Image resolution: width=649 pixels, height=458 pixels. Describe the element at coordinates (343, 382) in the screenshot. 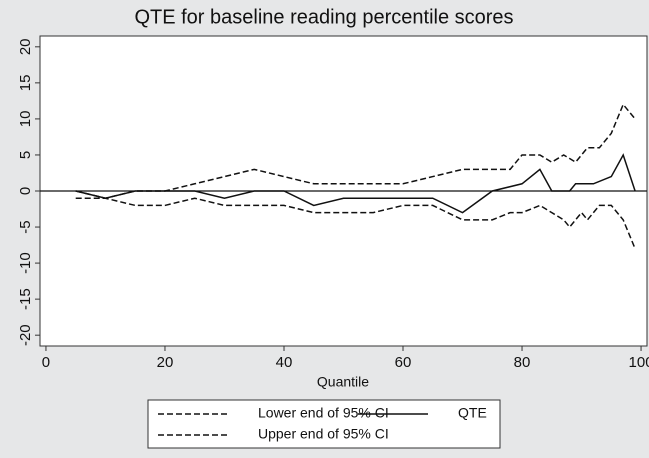

I see `x-axis-label: Quantile` at that location.